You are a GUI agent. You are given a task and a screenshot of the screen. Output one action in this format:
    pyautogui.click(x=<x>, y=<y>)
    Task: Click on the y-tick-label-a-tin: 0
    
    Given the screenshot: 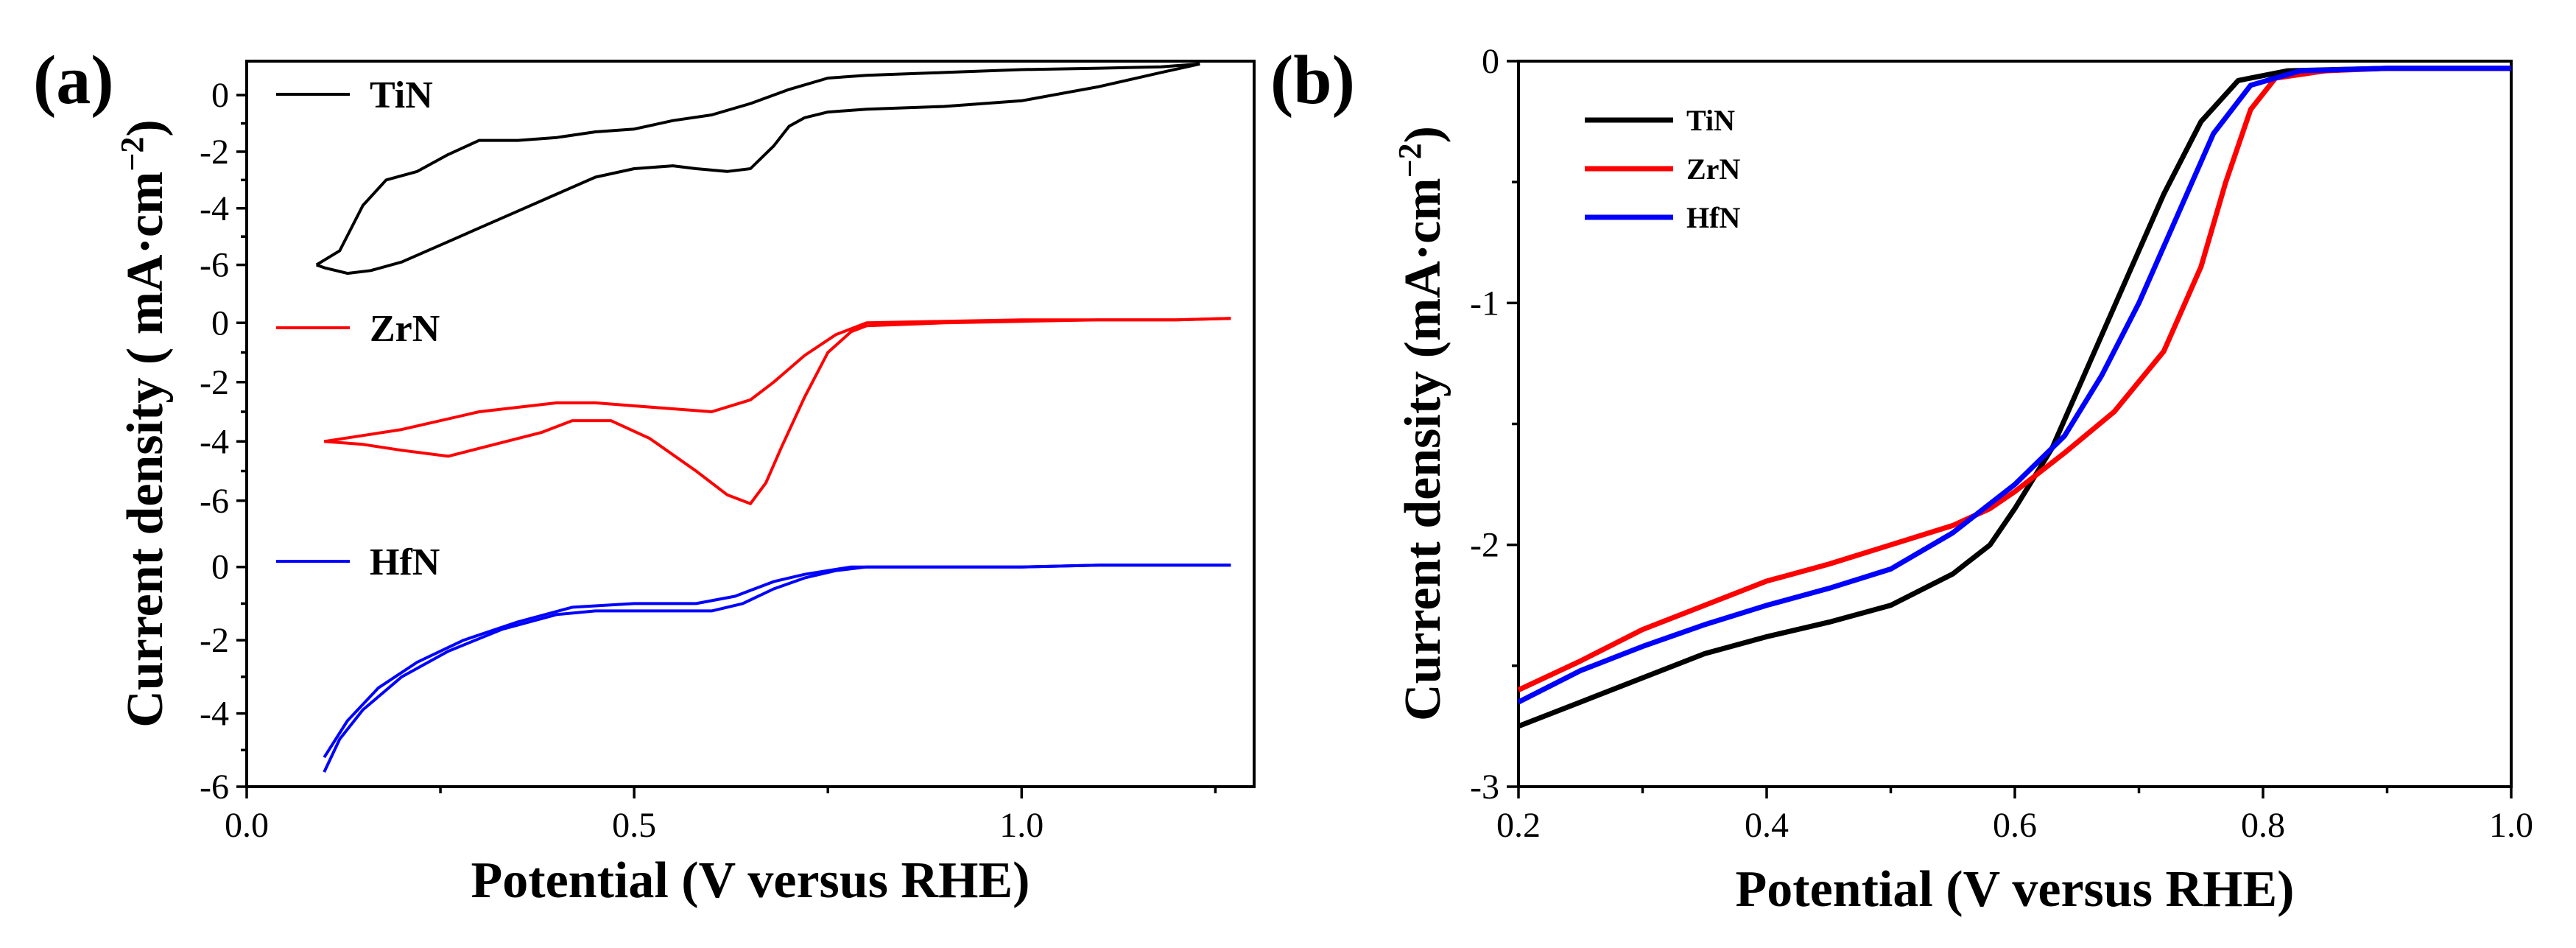 What is the action you would take?
    pyautogui.click(x=220, y=95)
    